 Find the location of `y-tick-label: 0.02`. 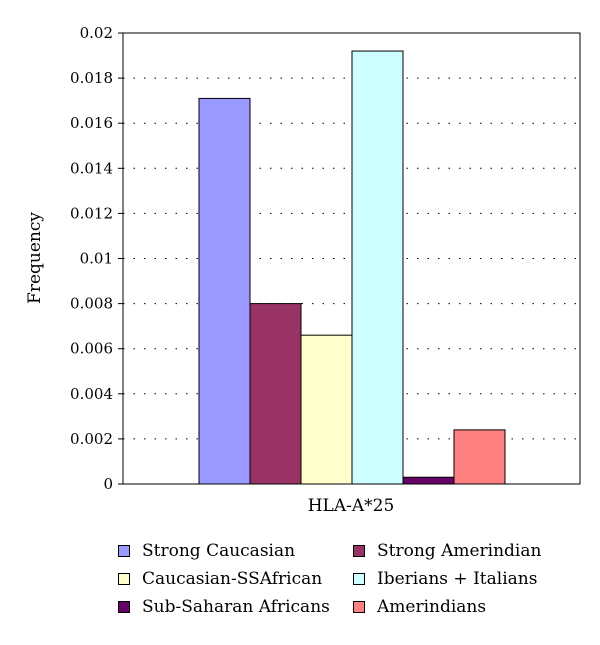

y-tick-label: 0.02 is located at coordinates (96, 33).